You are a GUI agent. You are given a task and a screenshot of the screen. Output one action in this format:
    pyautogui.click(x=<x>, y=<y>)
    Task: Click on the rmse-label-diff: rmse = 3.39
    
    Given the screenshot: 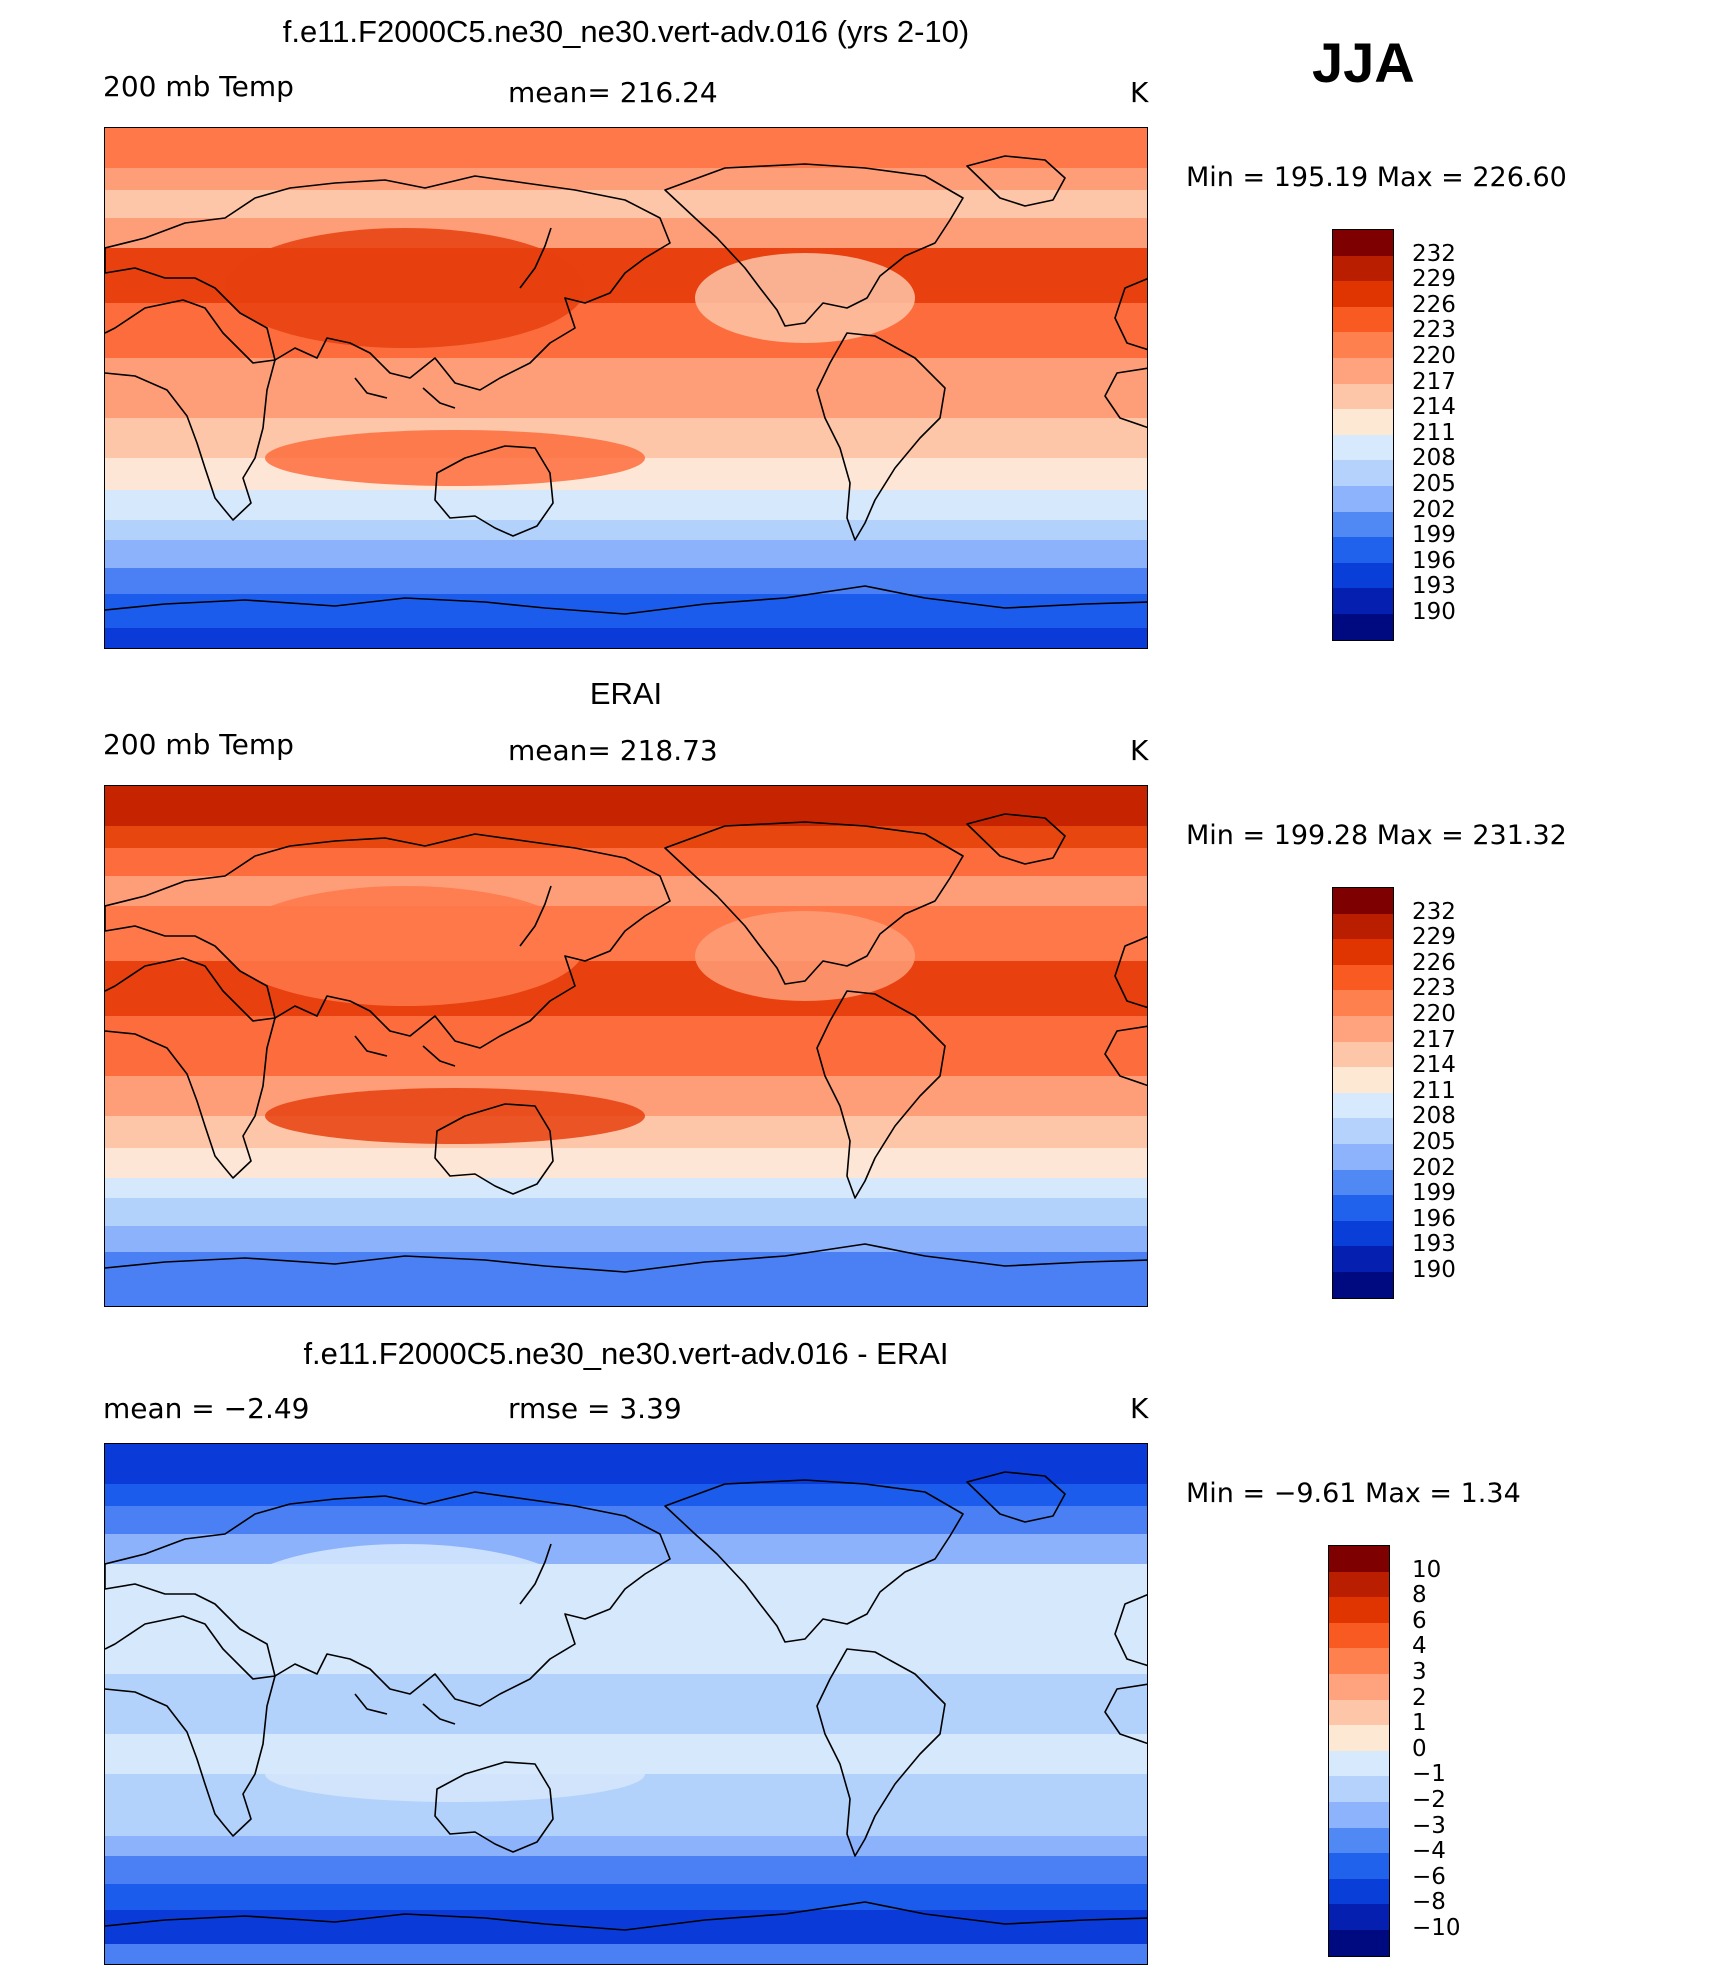 What is the action you would take?
    pyautogui.click(x=595, y=1408)
    